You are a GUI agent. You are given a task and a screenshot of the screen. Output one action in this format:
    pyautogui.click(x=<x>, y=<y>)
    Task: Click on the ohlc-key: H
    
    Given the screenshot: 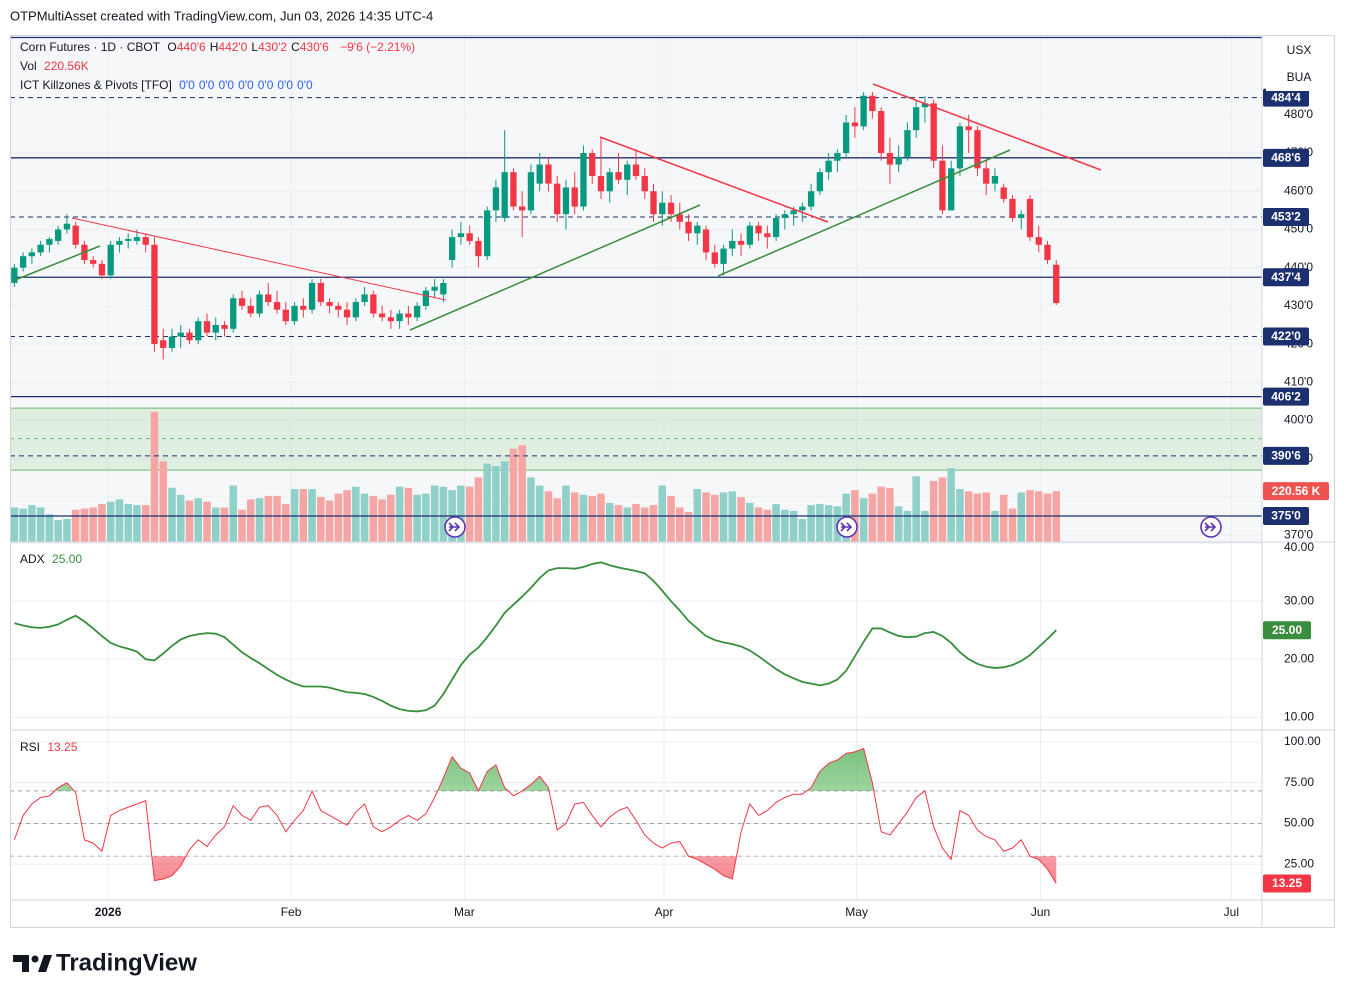 What is the action you would take?
    pyautogui.click(x=214, y=47)
    